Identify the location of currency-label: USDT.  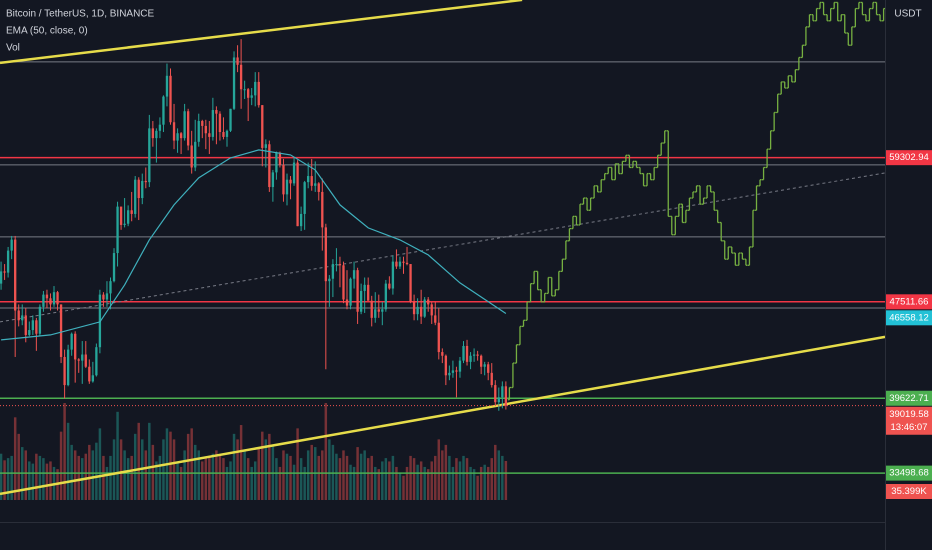
(907, 14).